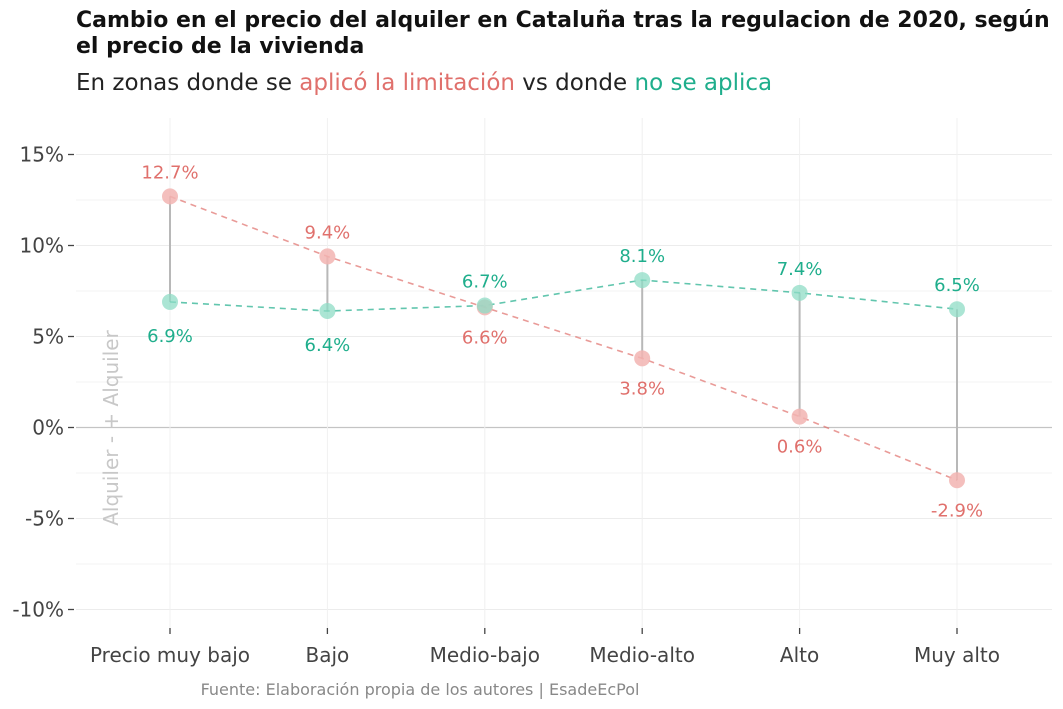  Describe the element at coordinates (48, 337) in the screenshot. I see `y-tick-label: 5%` at that location.